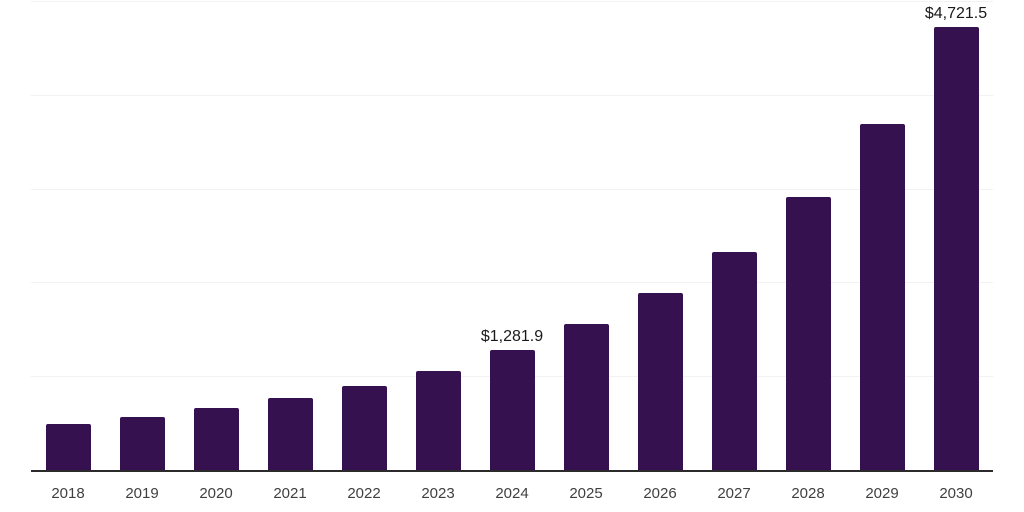 The width and height of the screenshot is (1024, 512). What do you see at coordinates (882, 296) in the screenshot?
I see `bar-2029` at bounding box center [882, 296].